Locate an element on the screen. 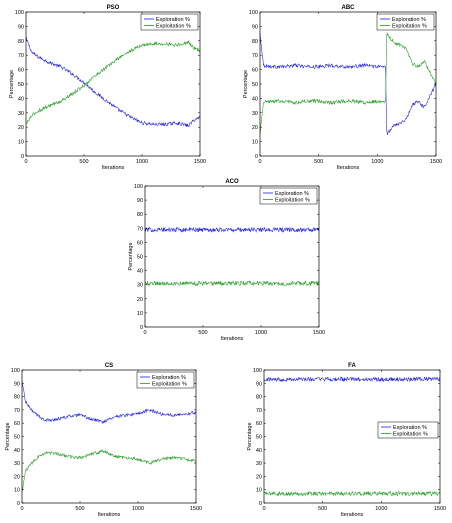  chart-title: ACO is located at coordinates (232, 182).